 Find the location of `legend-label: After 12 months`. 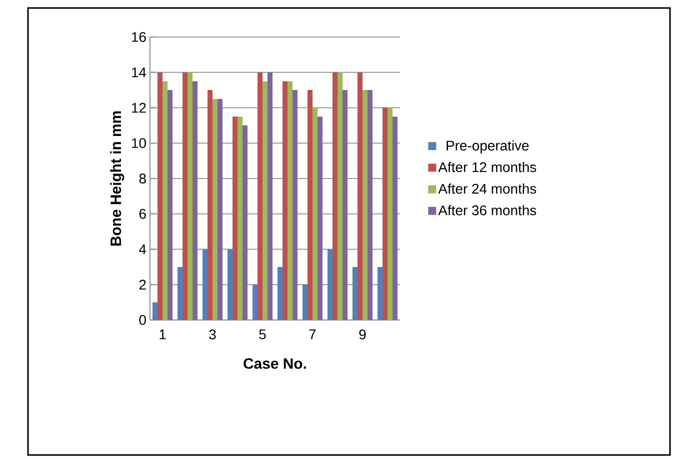

legend-label: After 12 months is located at coordinates (487, 167).